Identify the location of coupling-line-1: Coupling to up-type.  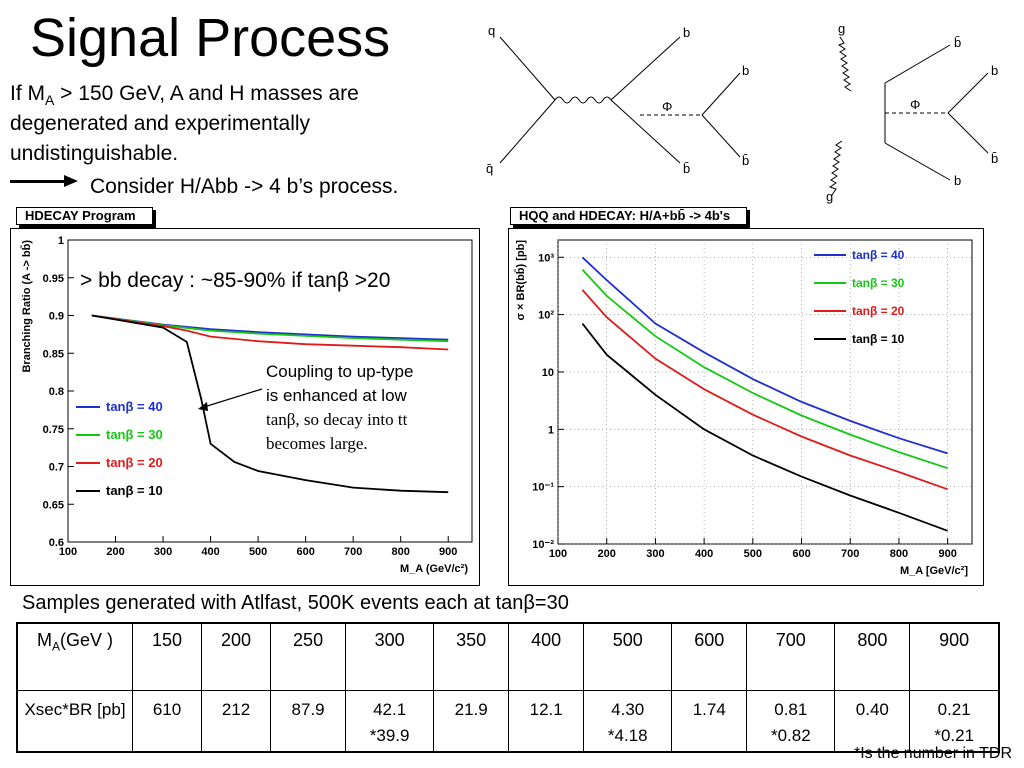
(340, 371).